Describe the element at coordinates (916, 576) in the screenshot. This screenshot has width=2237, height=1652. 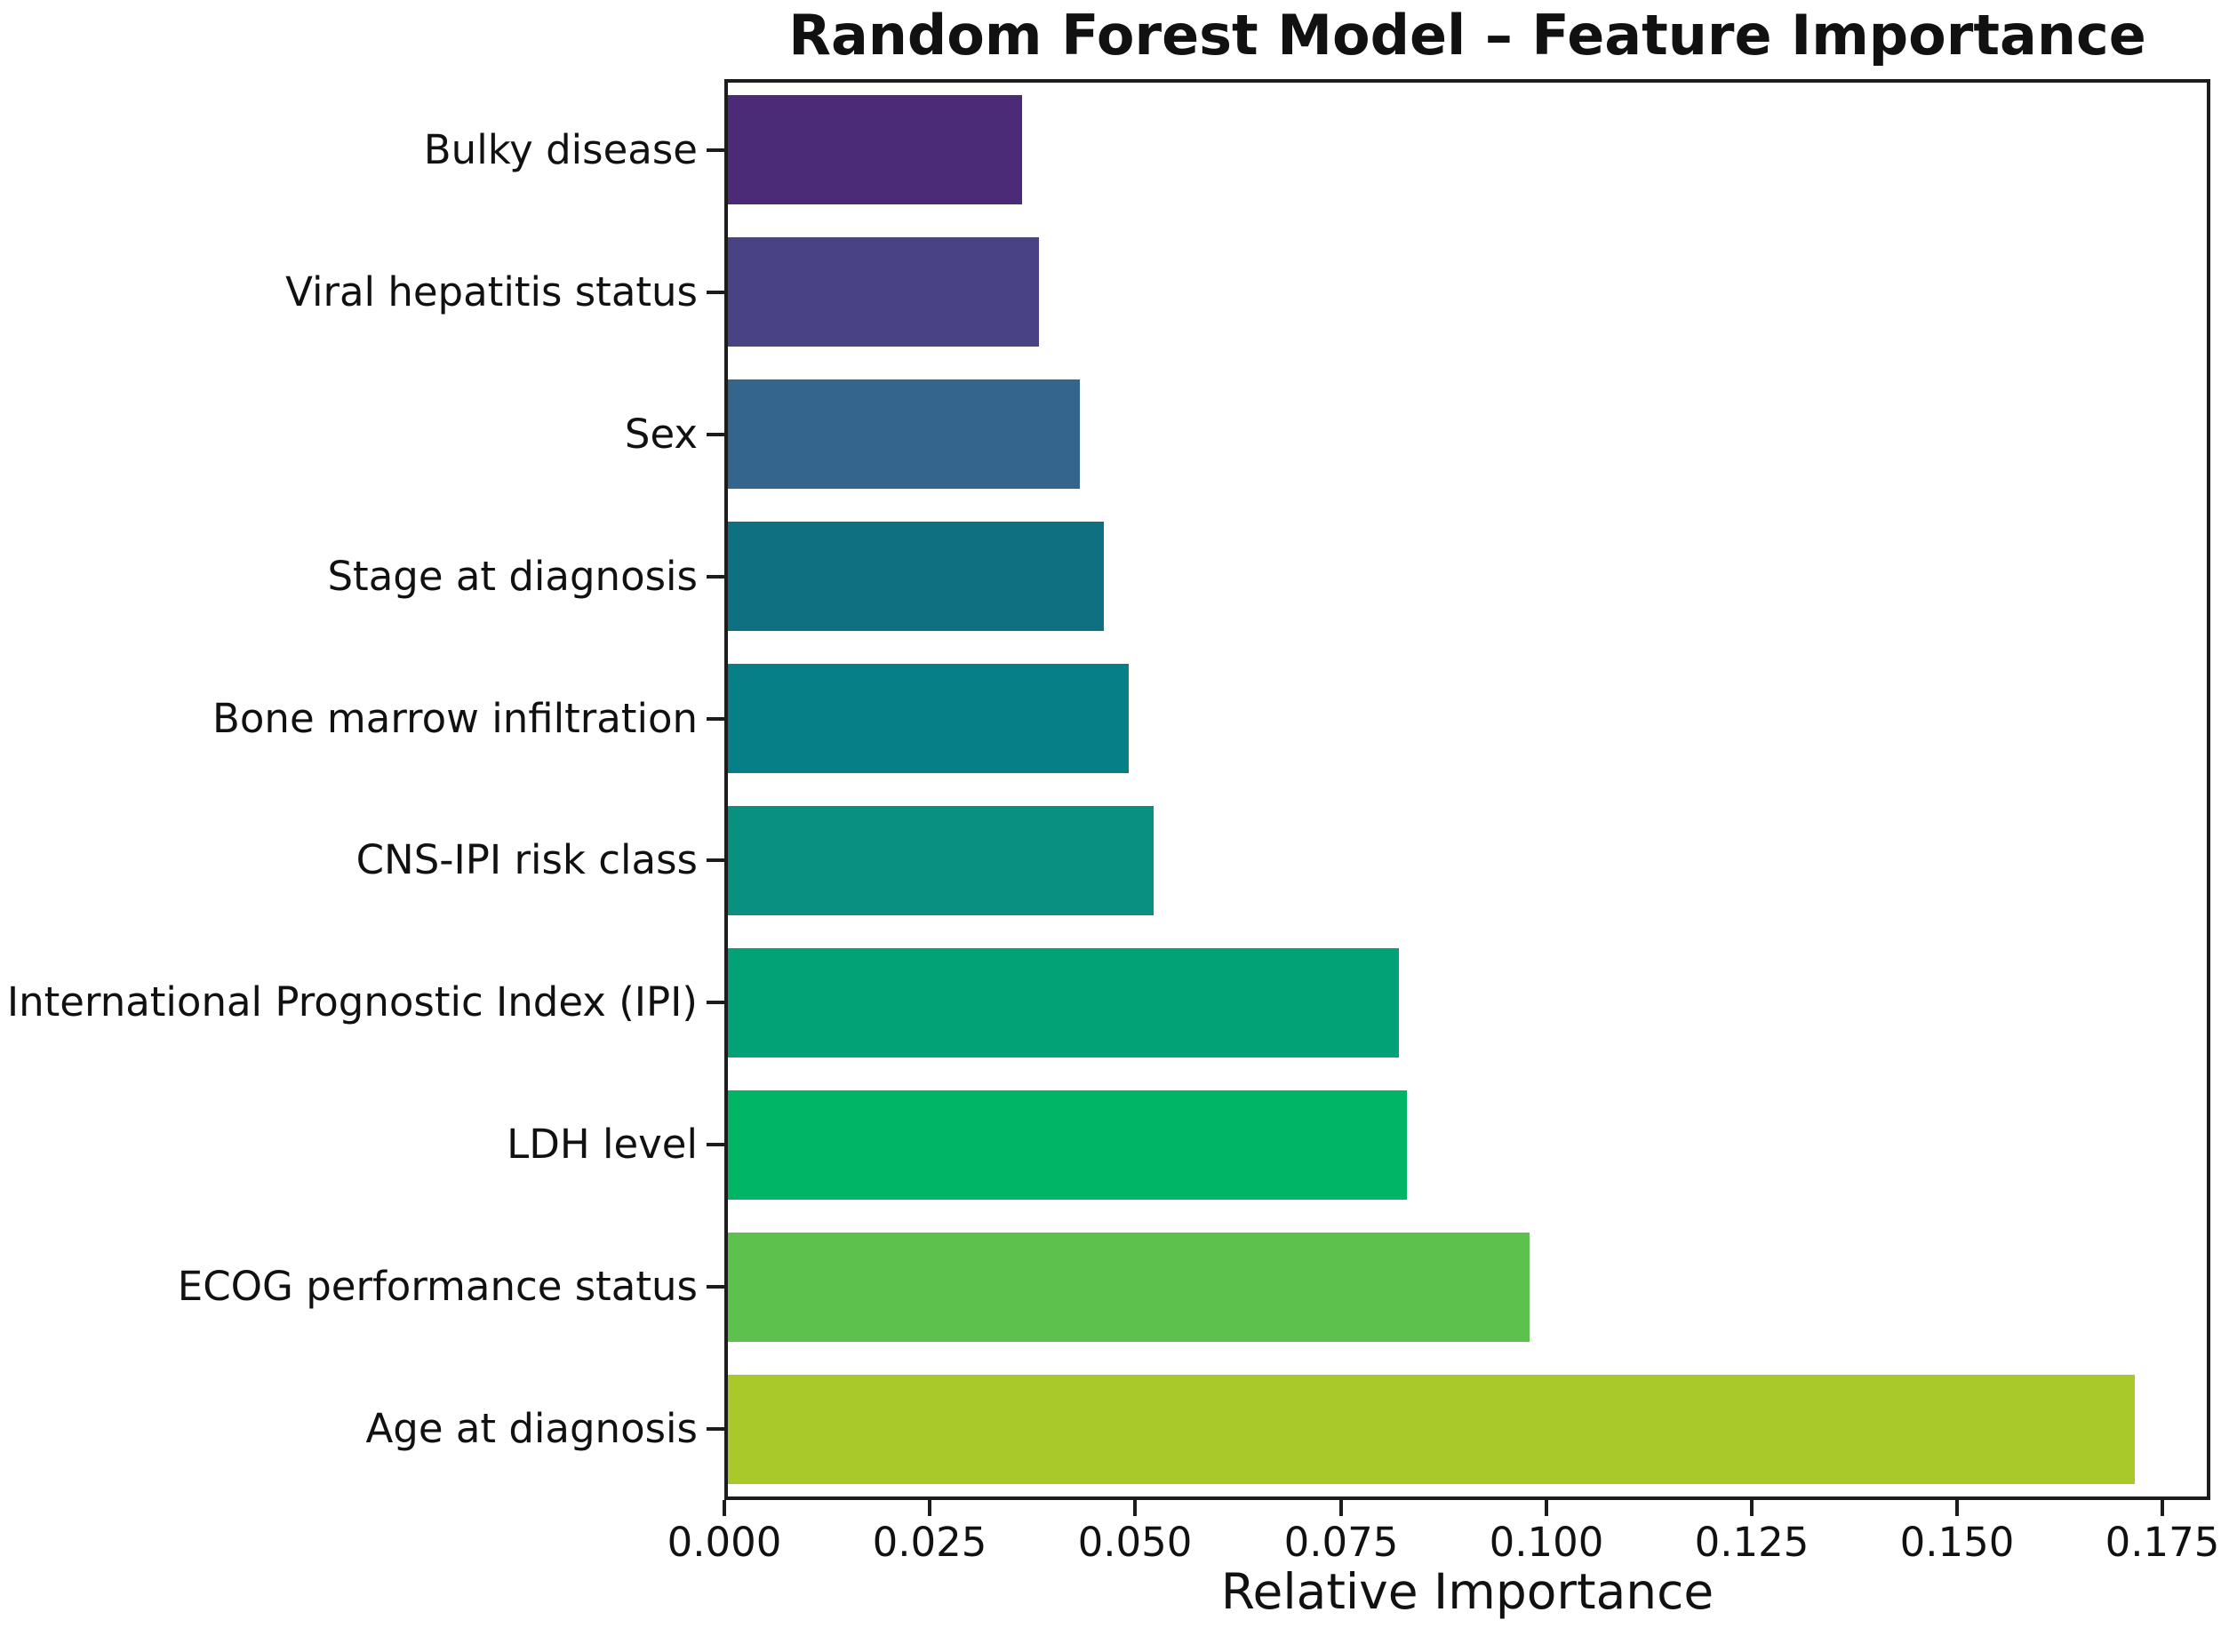
I see `bar-stage-at-diagnosis` at that location.